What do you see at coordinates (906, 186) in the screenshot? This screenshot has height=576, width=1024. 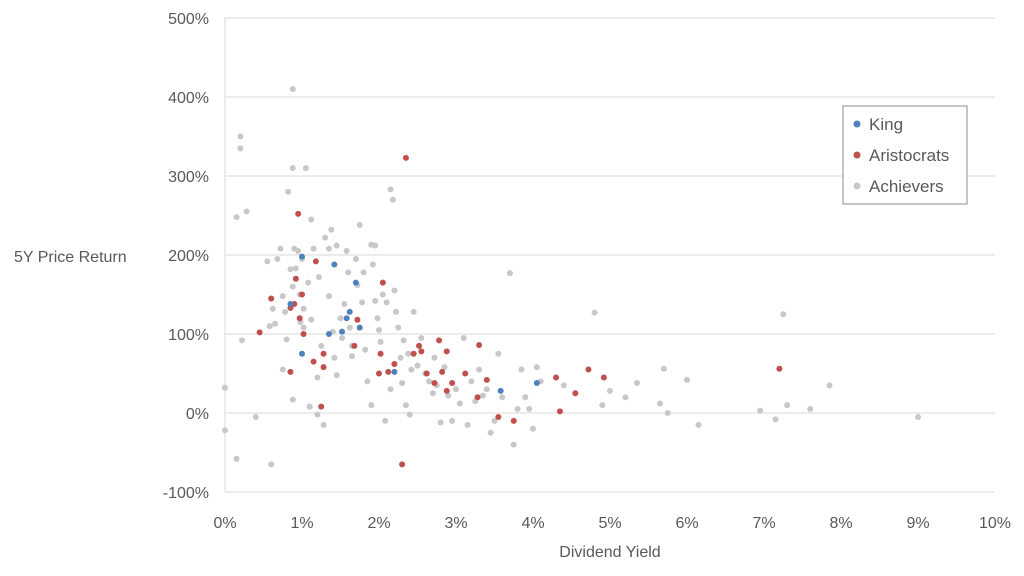 I see `legend-label-achievers: Achievers` at bounding box center [906, 186].